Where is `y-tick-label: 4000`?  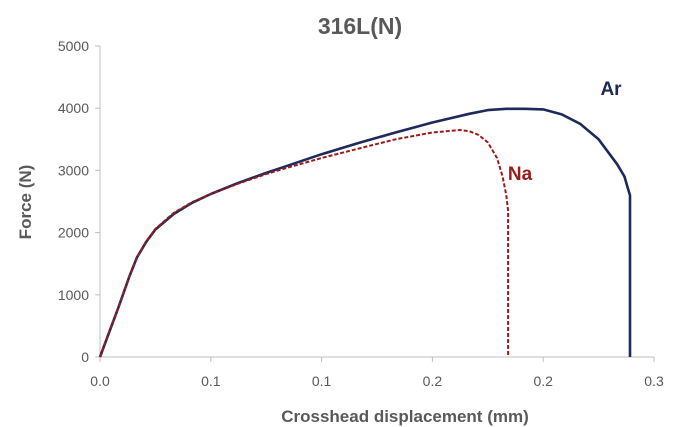 y-tick-label: 4000 is located at coordinates (73, 108).